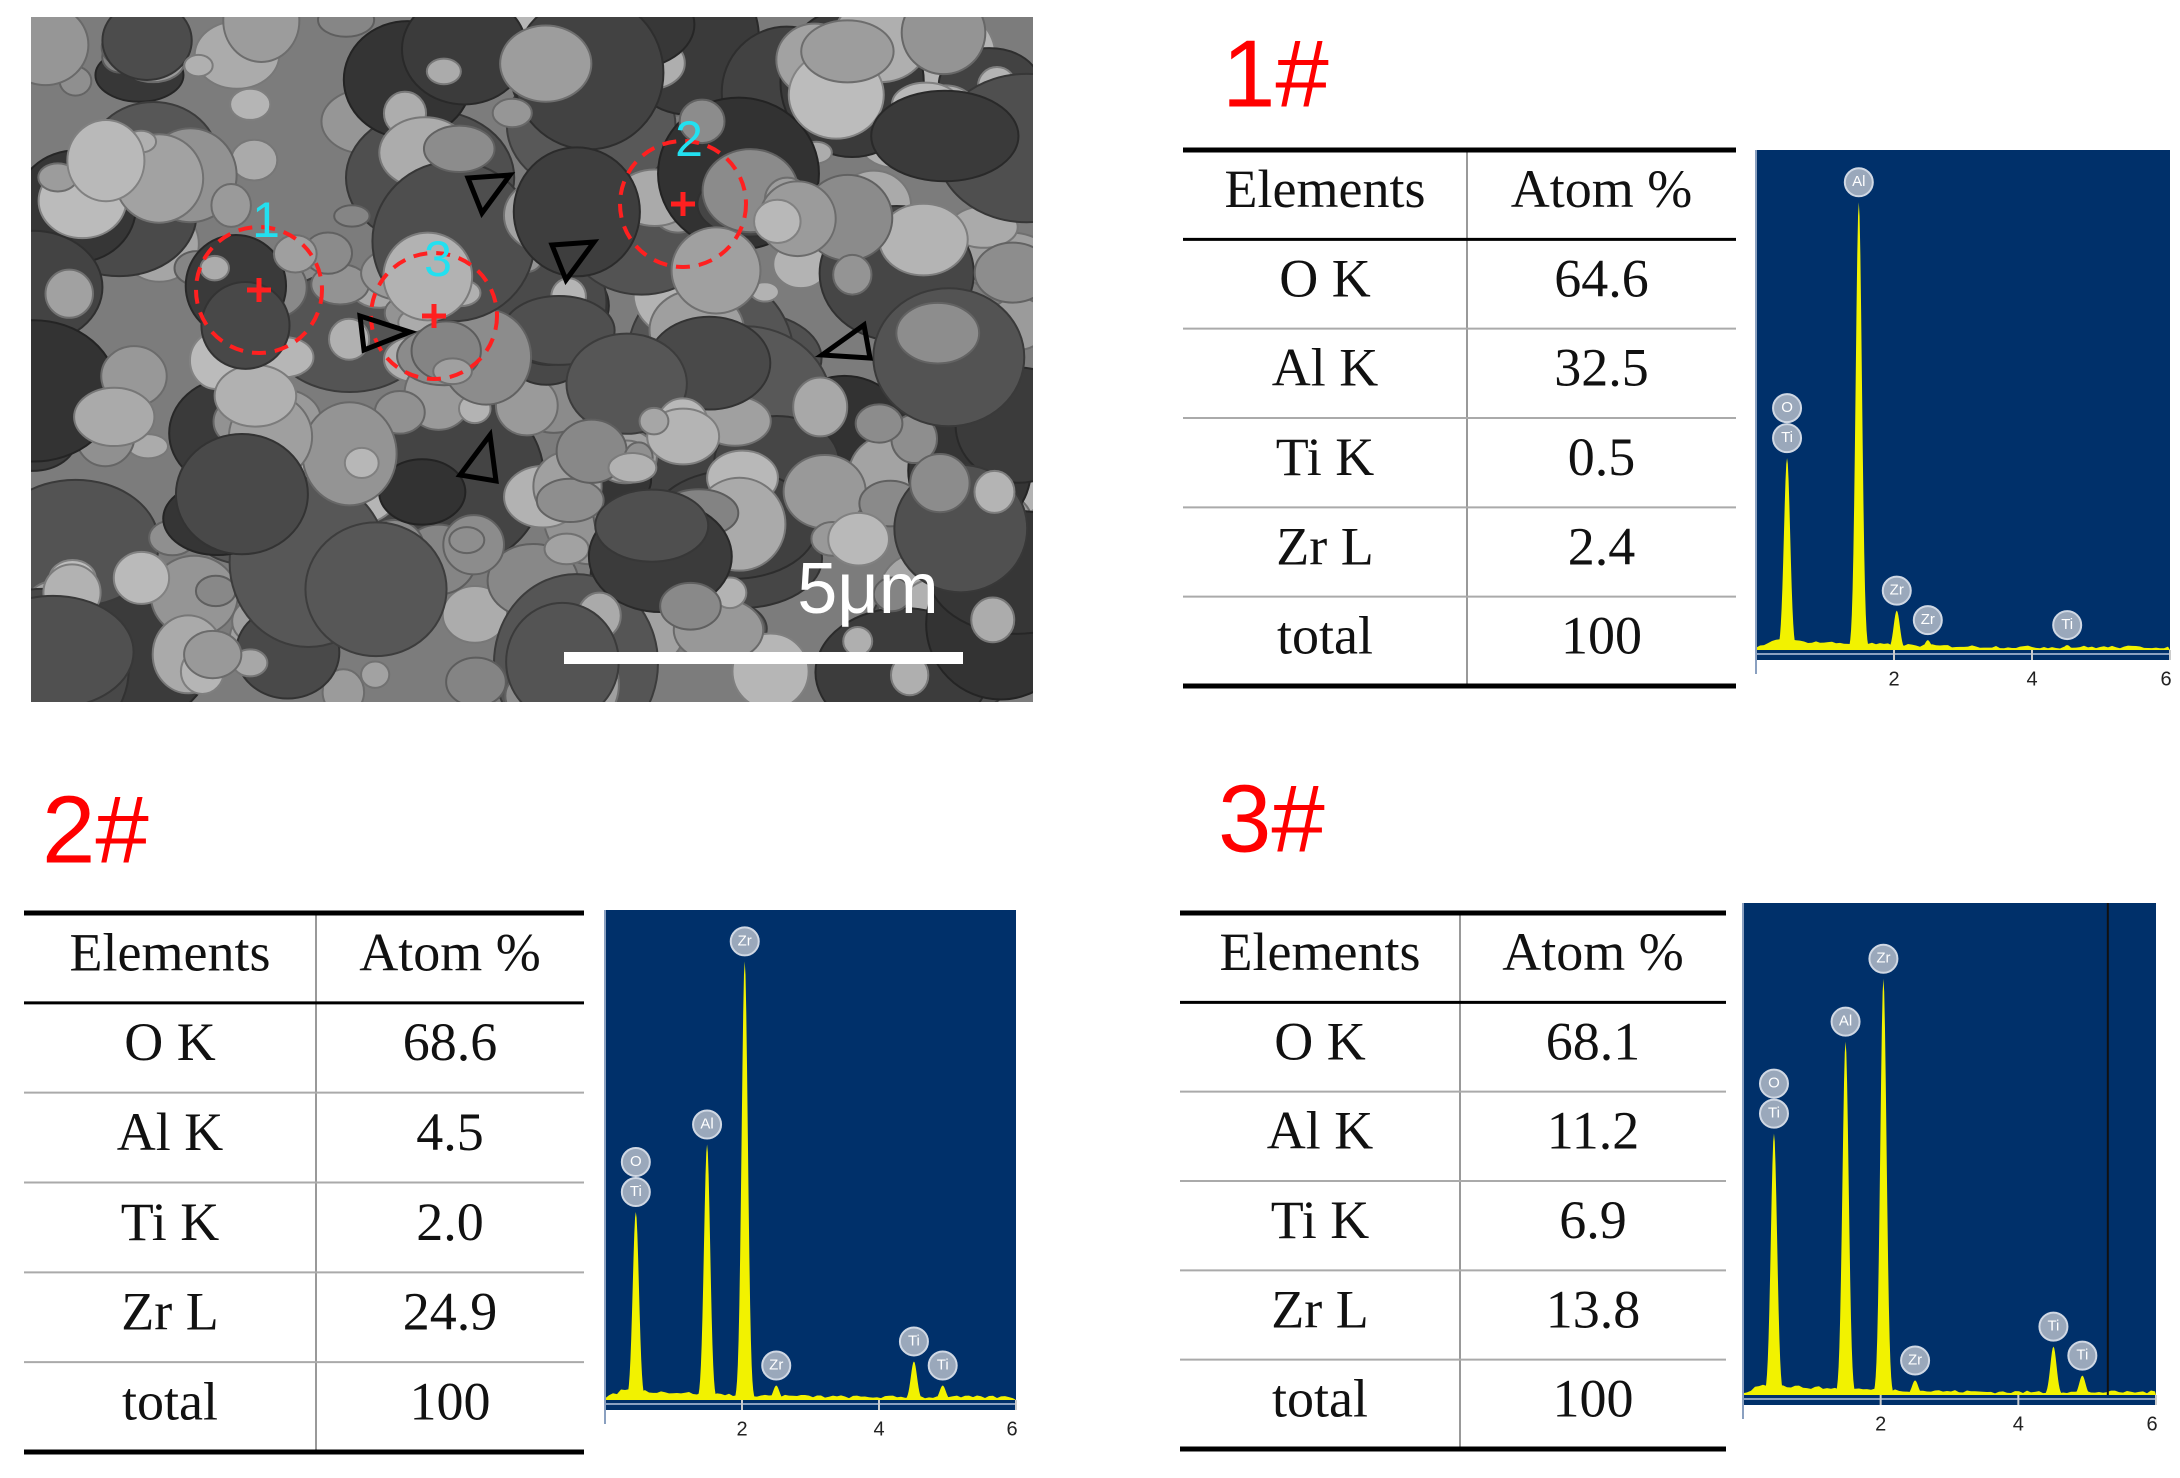 This screenshot has width=2180, height=1478. I want to click on arrowheads, so click(615, 328).